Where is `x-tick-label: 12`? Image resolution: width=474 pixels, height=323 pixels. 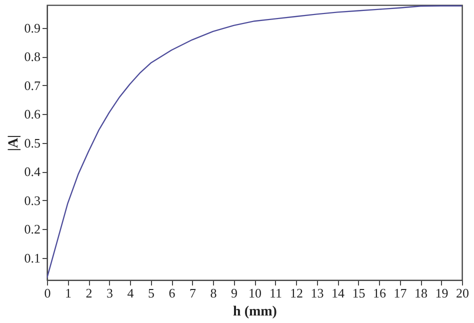 x-tick-label: 12 is located at coordinates (296, 293).